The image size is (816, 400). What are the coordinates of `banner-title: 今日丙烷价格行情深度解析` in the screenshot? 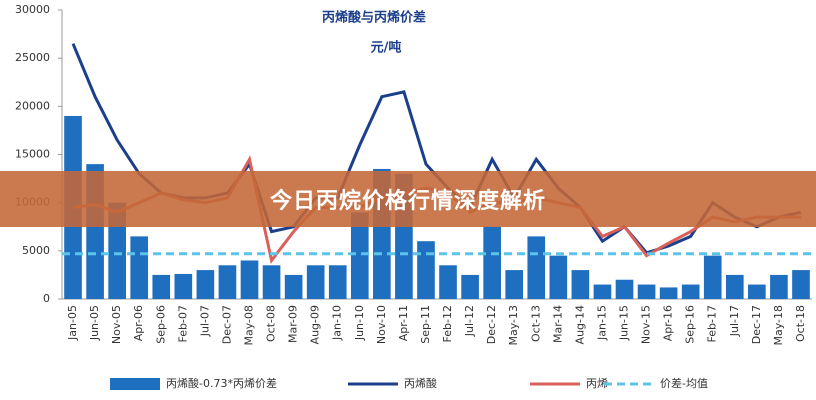 It's located at (407, 201).